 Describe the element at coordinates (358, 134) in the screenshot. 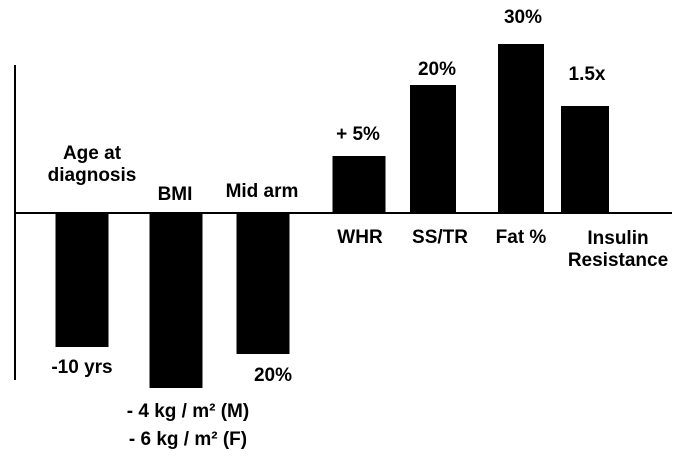

I see `value-note: + 5%` at that location.